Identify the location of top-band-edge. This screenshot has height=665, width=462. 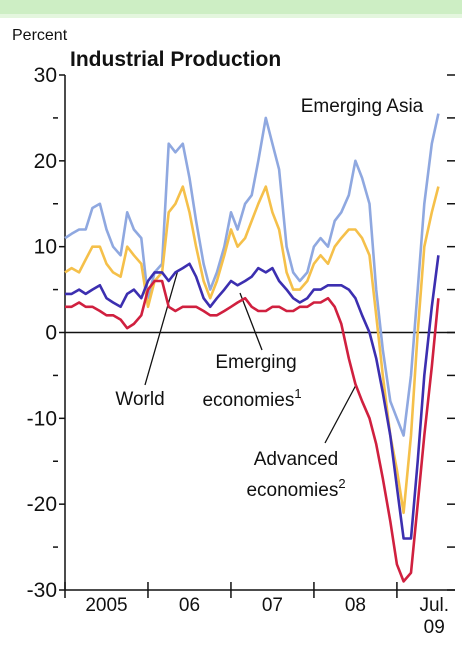
(231, 16).